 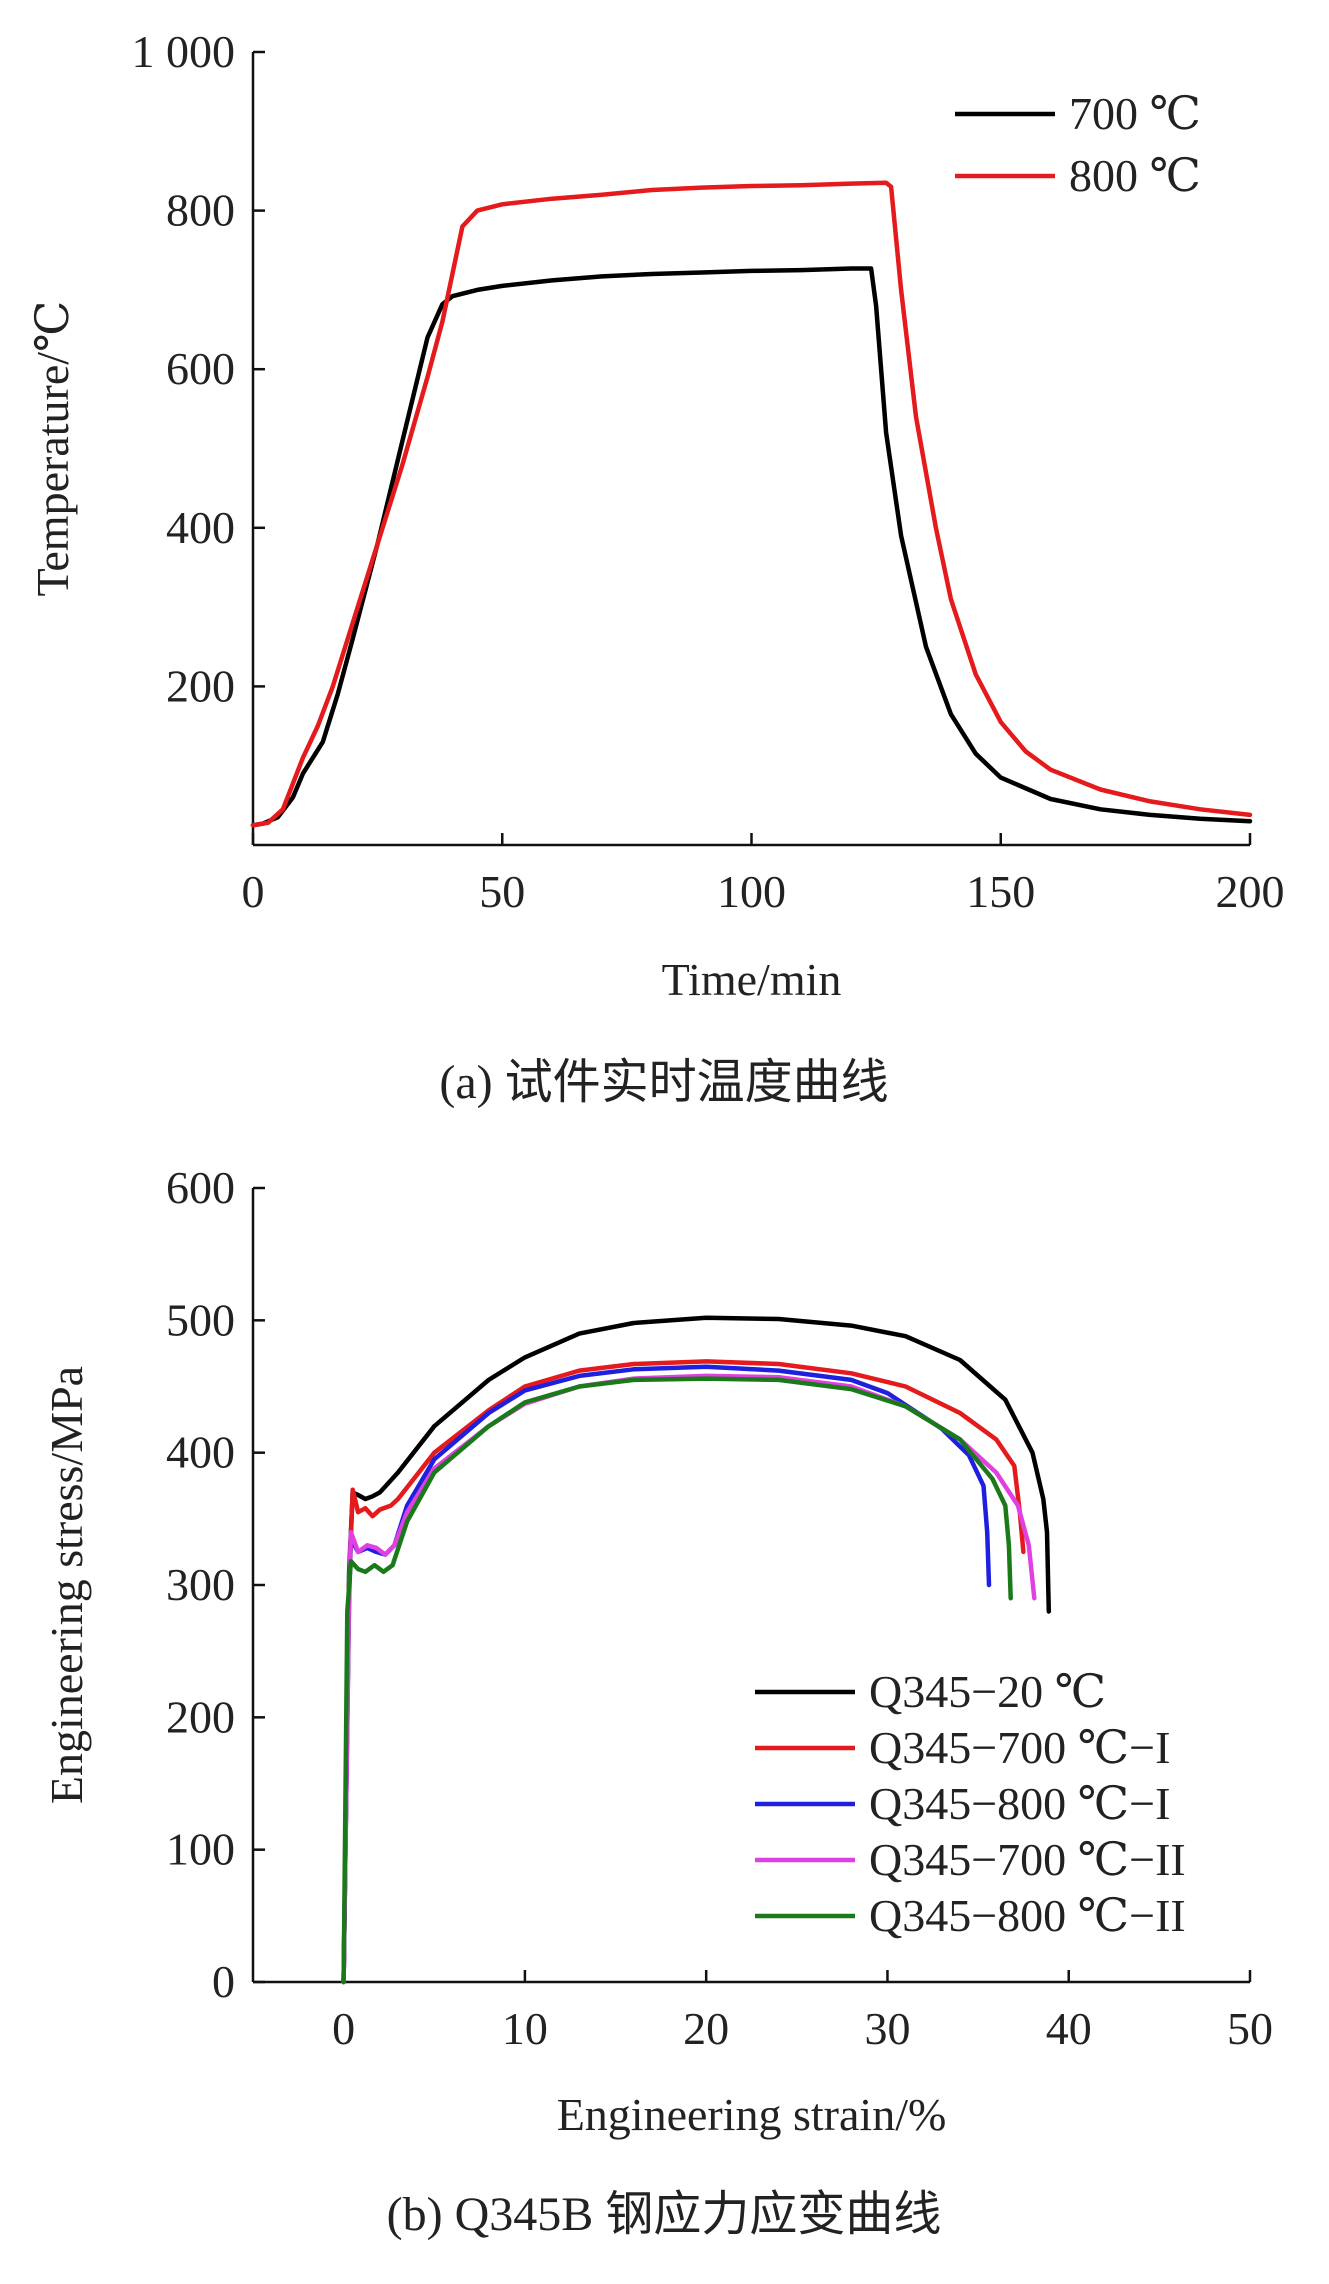 I want to click on y-tick-label: 100, so click(x=200, y=1849).